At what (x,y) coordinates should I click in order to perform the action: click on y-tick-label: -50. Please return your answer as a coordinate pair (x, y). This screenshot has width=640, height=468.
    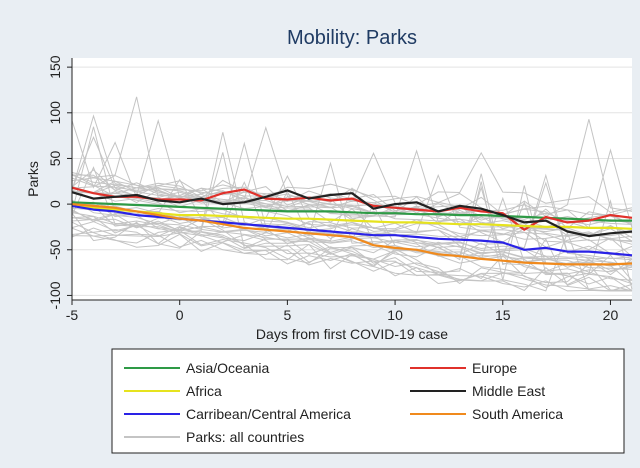
    Looking at the image, I should click on (55, 249).